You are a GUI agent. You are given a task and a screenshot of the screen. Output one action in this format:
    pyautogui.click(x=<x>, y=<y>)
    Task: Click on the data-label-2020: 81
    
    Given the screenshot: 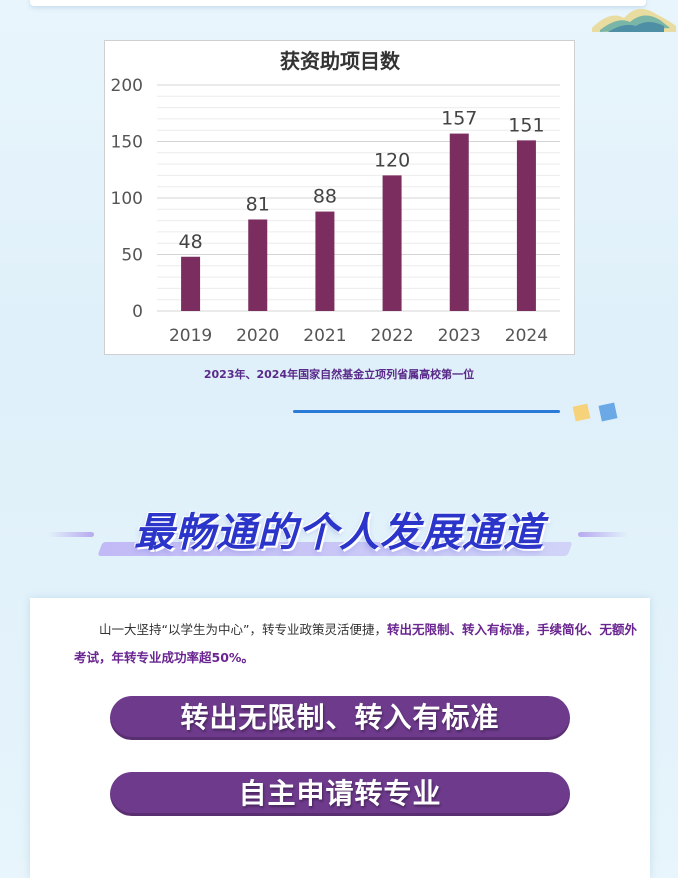 What is the action you would take?
    pyautogui.click(x=258, y=204)
    